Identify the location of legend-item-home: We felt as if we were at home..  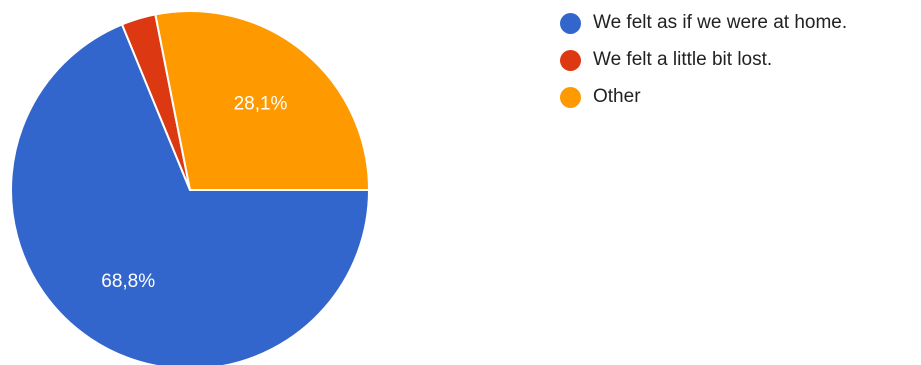
(703, 23).